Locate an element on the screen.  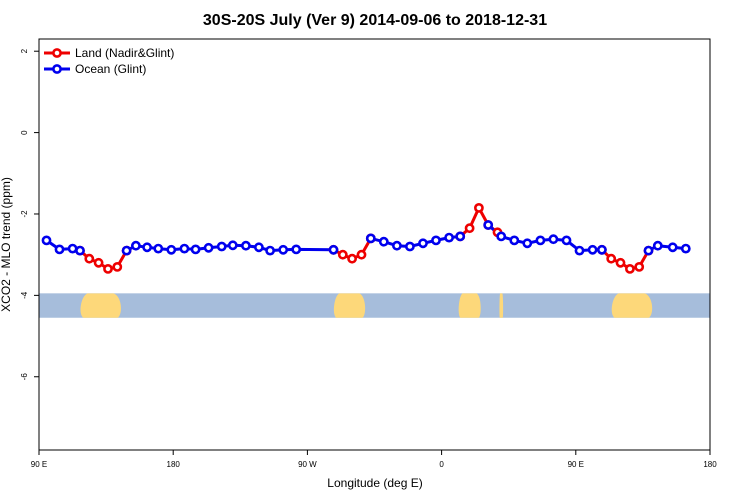
x-axis-label: Longitude (deg E) is located at coordinates (374, 483).